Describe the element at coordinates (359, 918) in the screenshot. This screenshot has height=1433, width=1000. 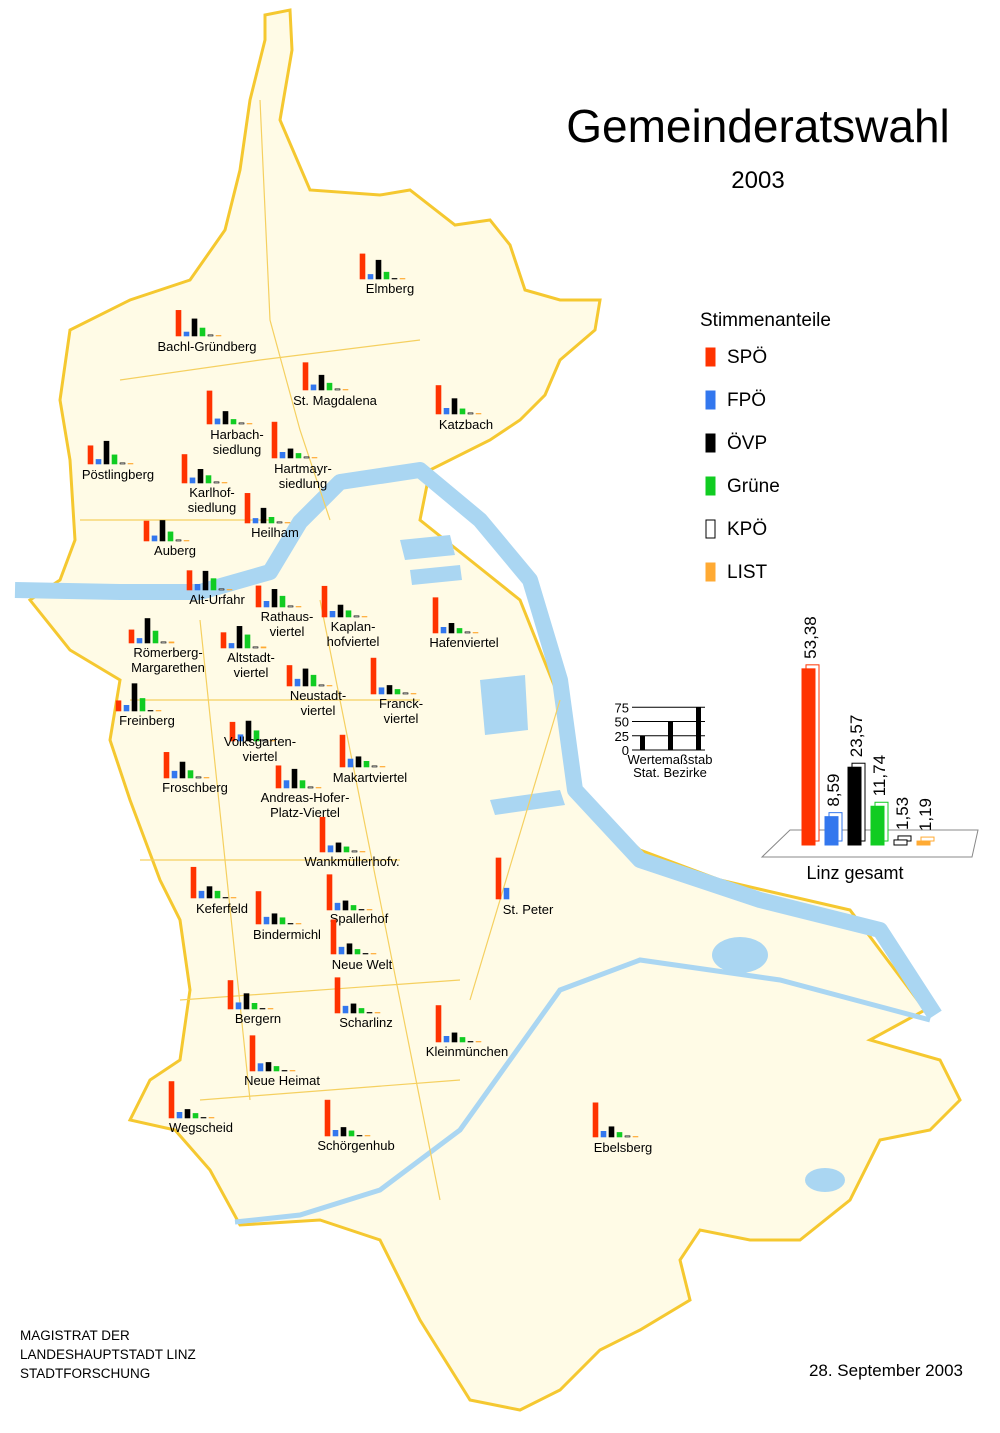
I see `district-label: Spallerhof` at that location.